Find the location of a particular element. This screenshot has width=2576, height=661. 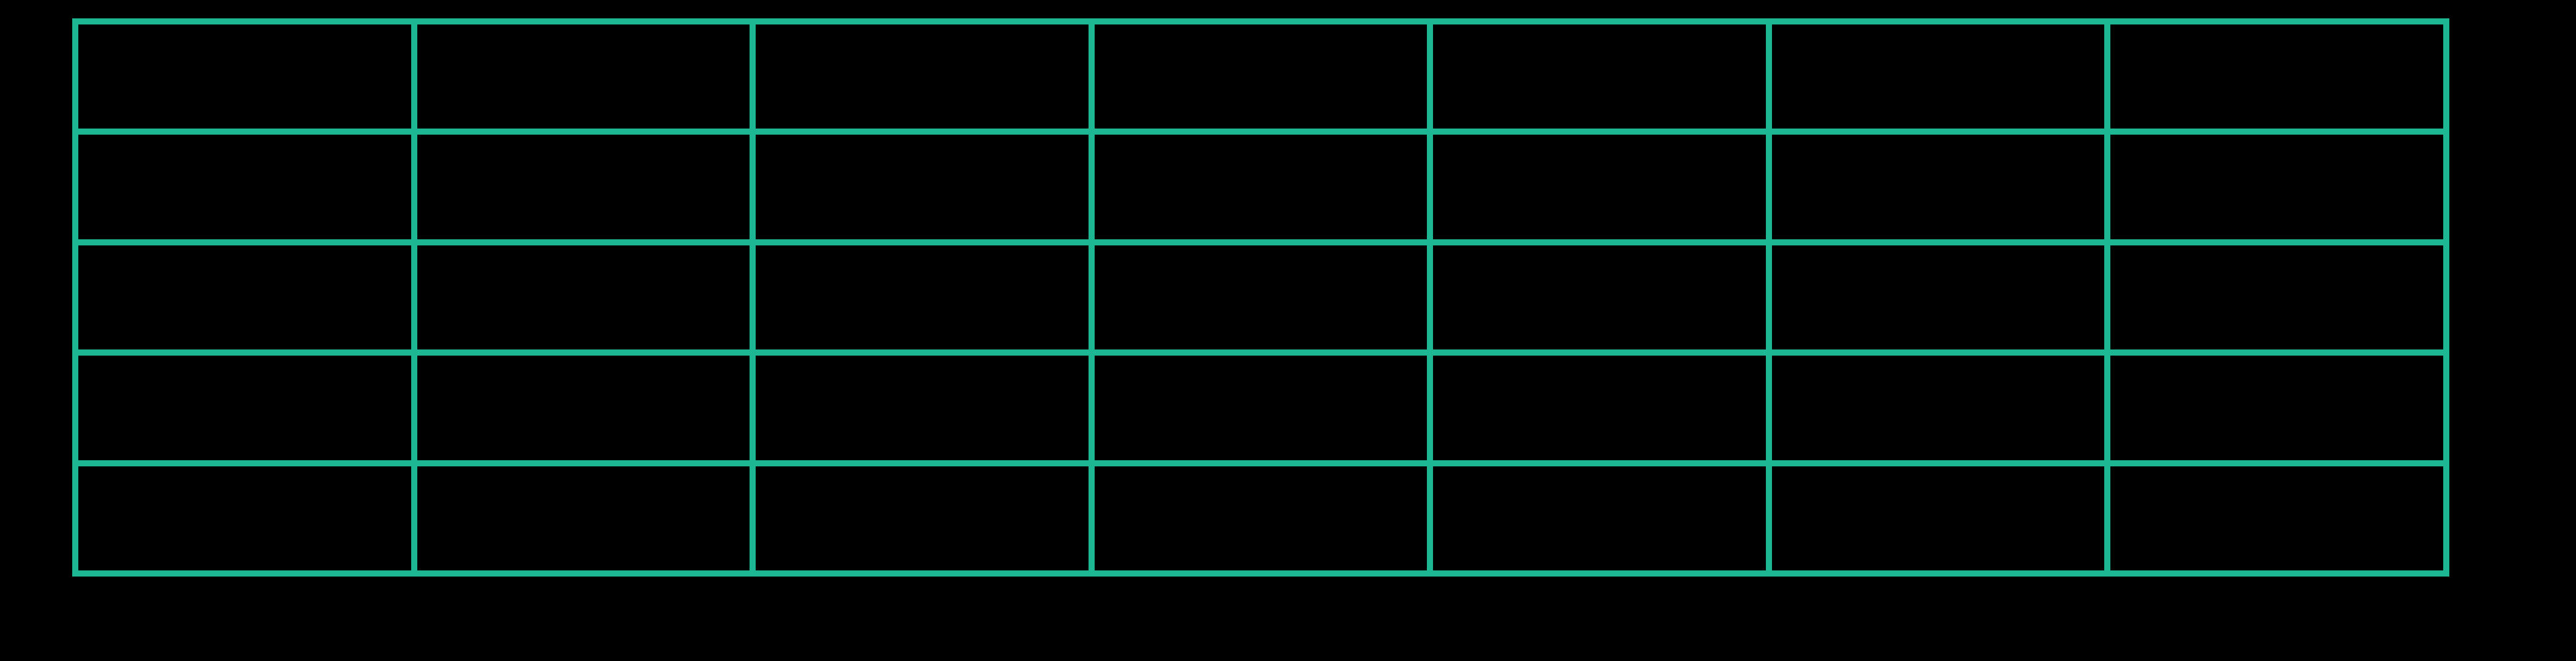

table-cell-r3-c3 is located at coordinates (923, 297).